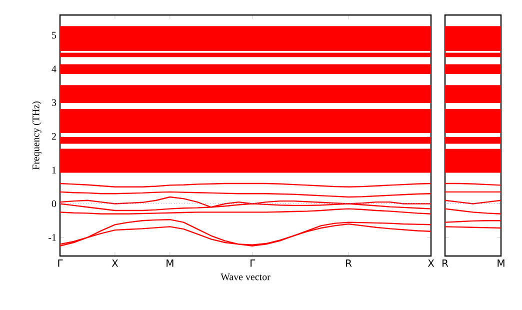  I want to click on y-tick-label: -1, so click(52, 237).